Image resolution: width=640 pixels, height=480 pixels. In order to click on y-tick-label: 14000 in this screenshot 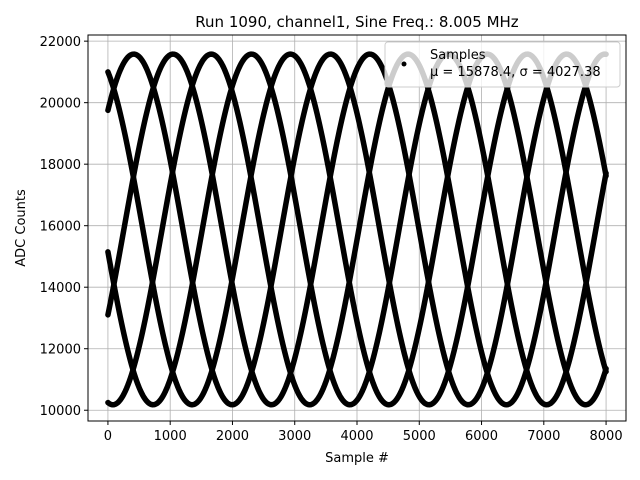, I will do `click(60, 288)`.